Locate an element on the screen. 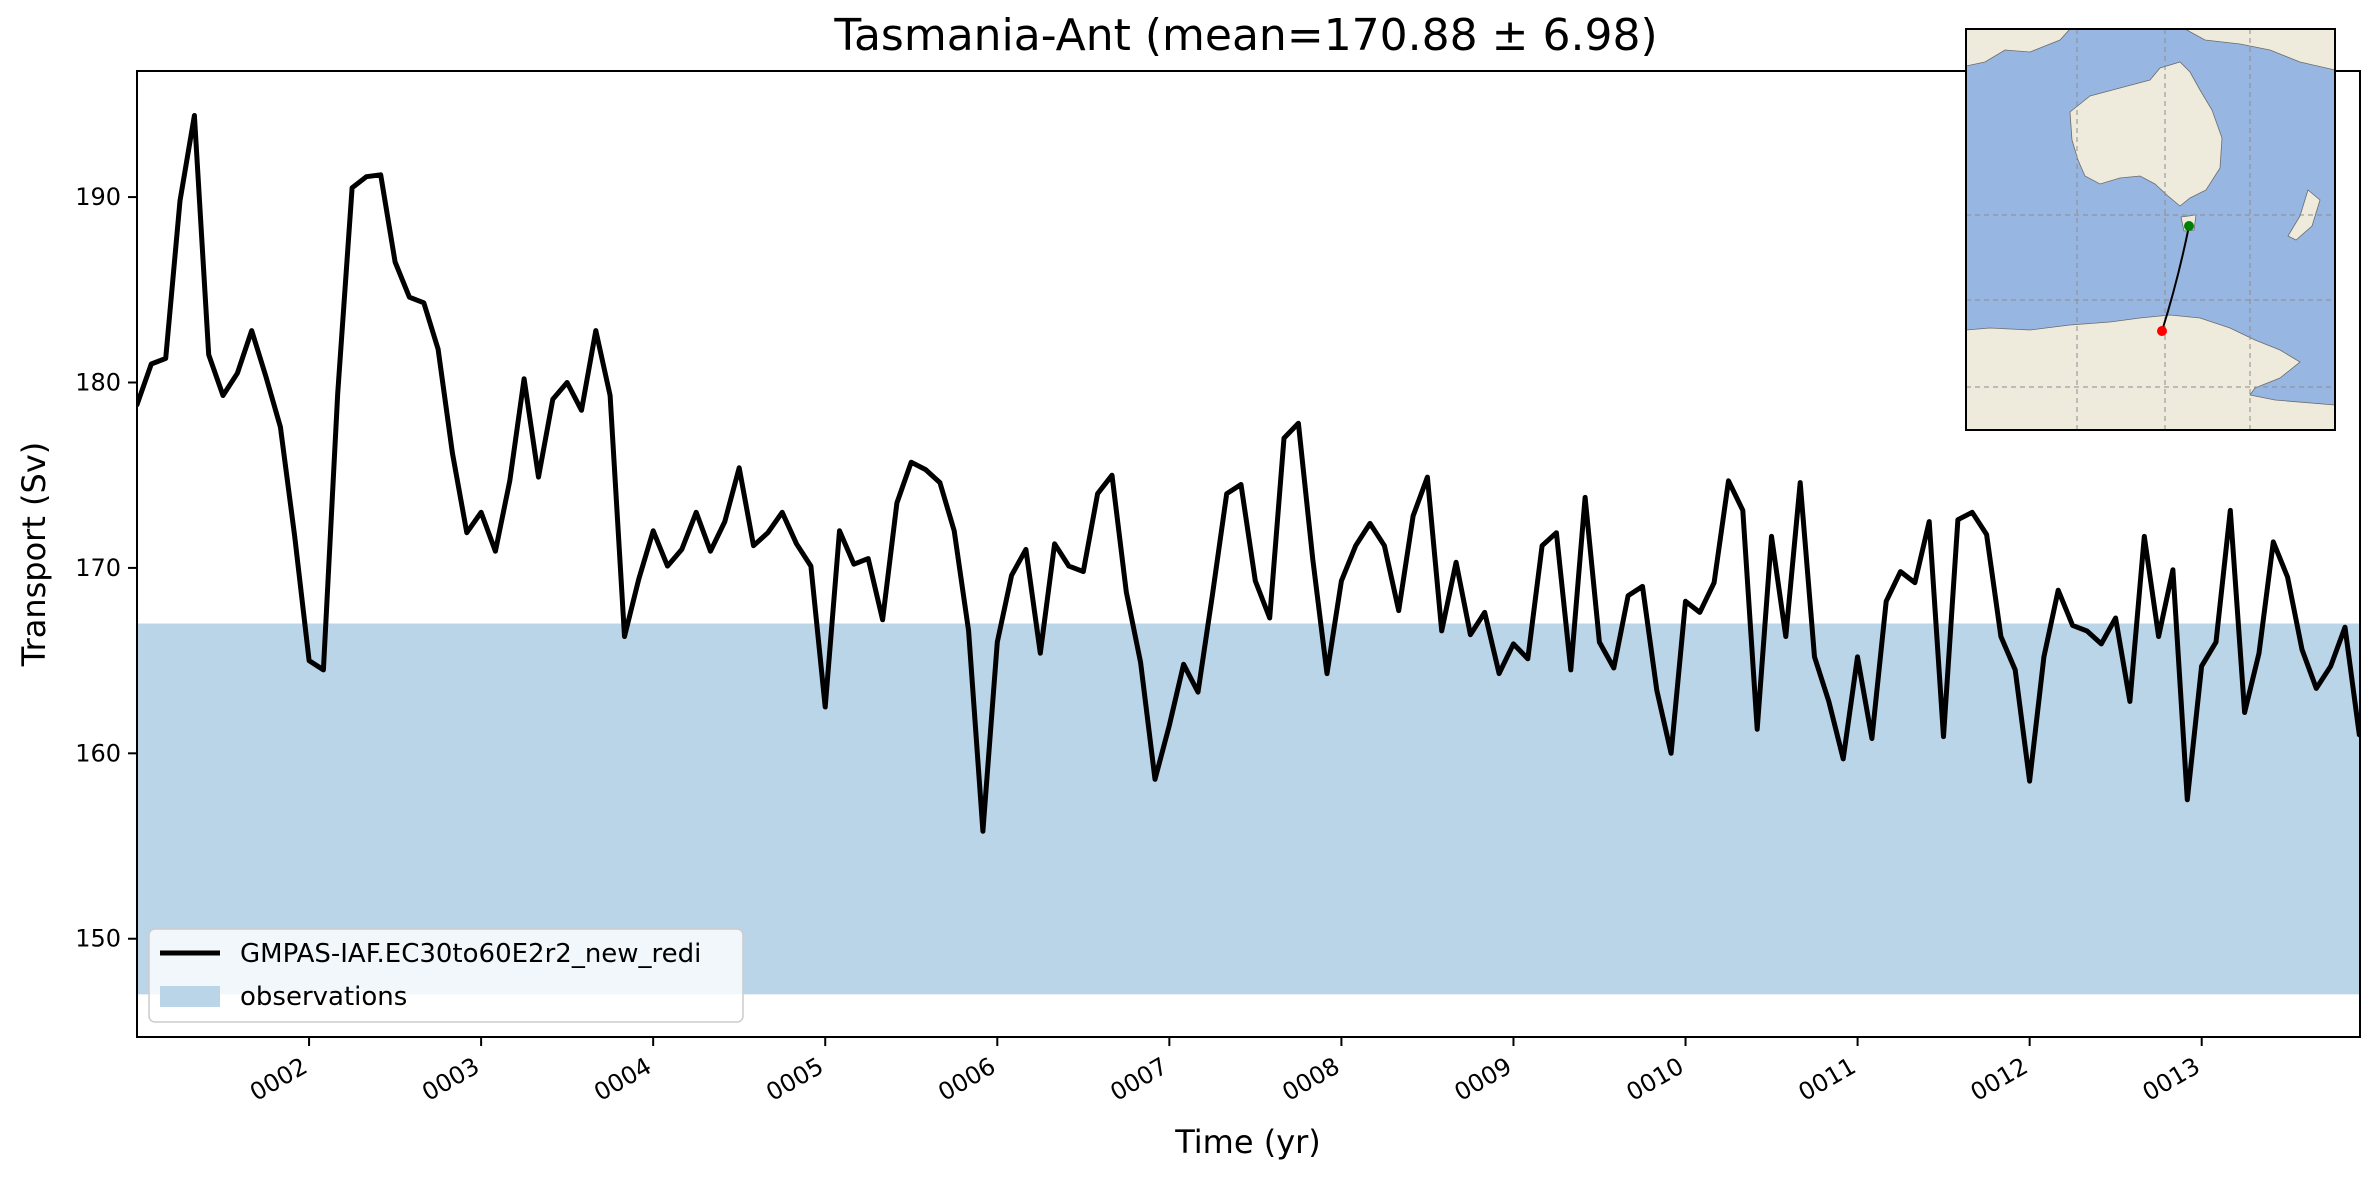  x-tick-label: 0010 is located at coordinates (1655, 1079).